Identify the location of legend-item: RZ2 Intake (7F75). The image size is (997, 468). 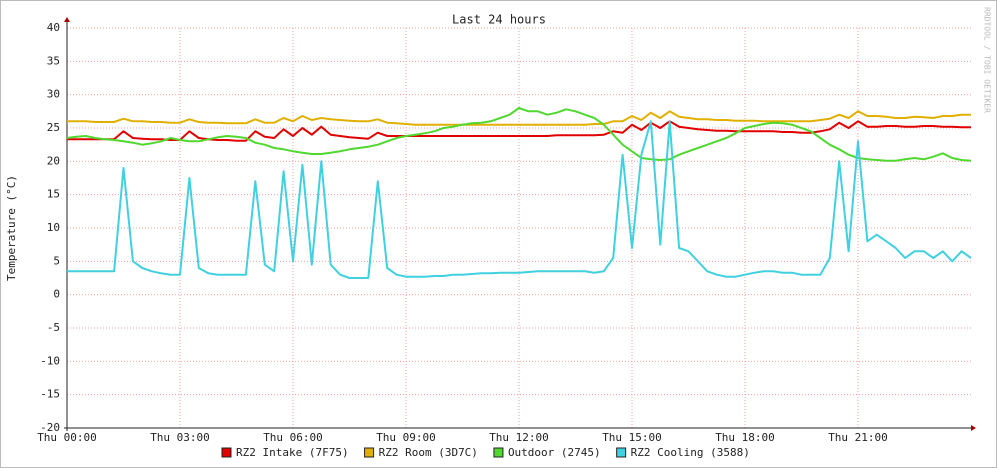
(285, 452).